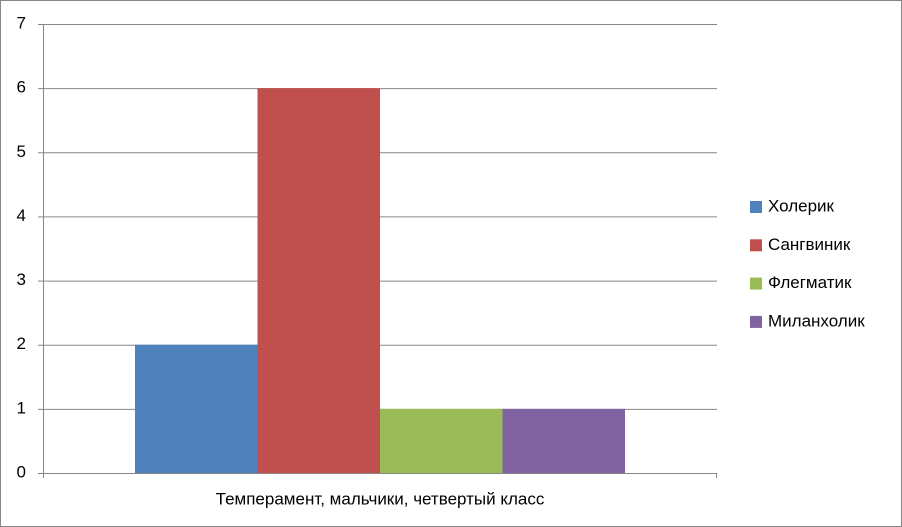  I want to click on y-tick-label: 1, so click(21, 407).